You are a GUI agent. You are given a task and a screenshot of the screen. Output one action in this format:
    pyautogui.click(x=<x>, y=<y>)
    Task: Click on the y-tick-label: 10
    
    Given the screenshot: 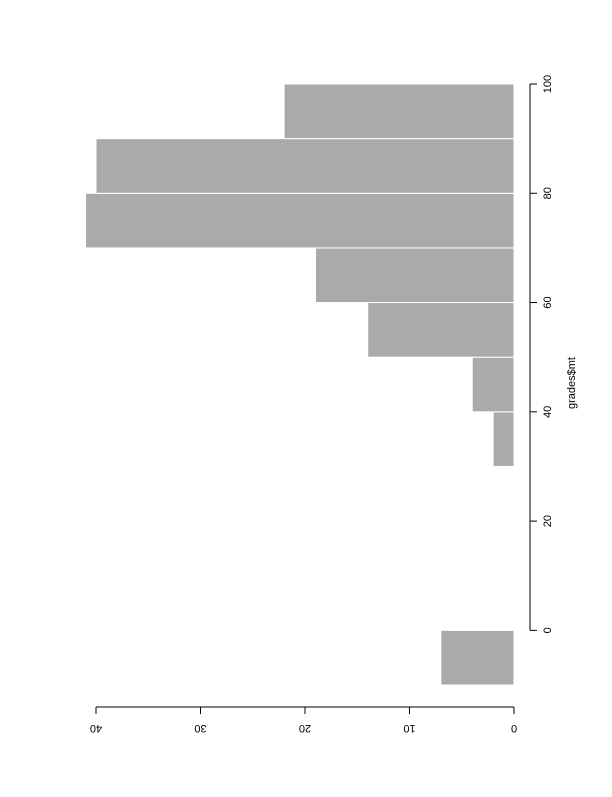 What is the action you would take?
    pyautogui.click(x=409, y=728)
    